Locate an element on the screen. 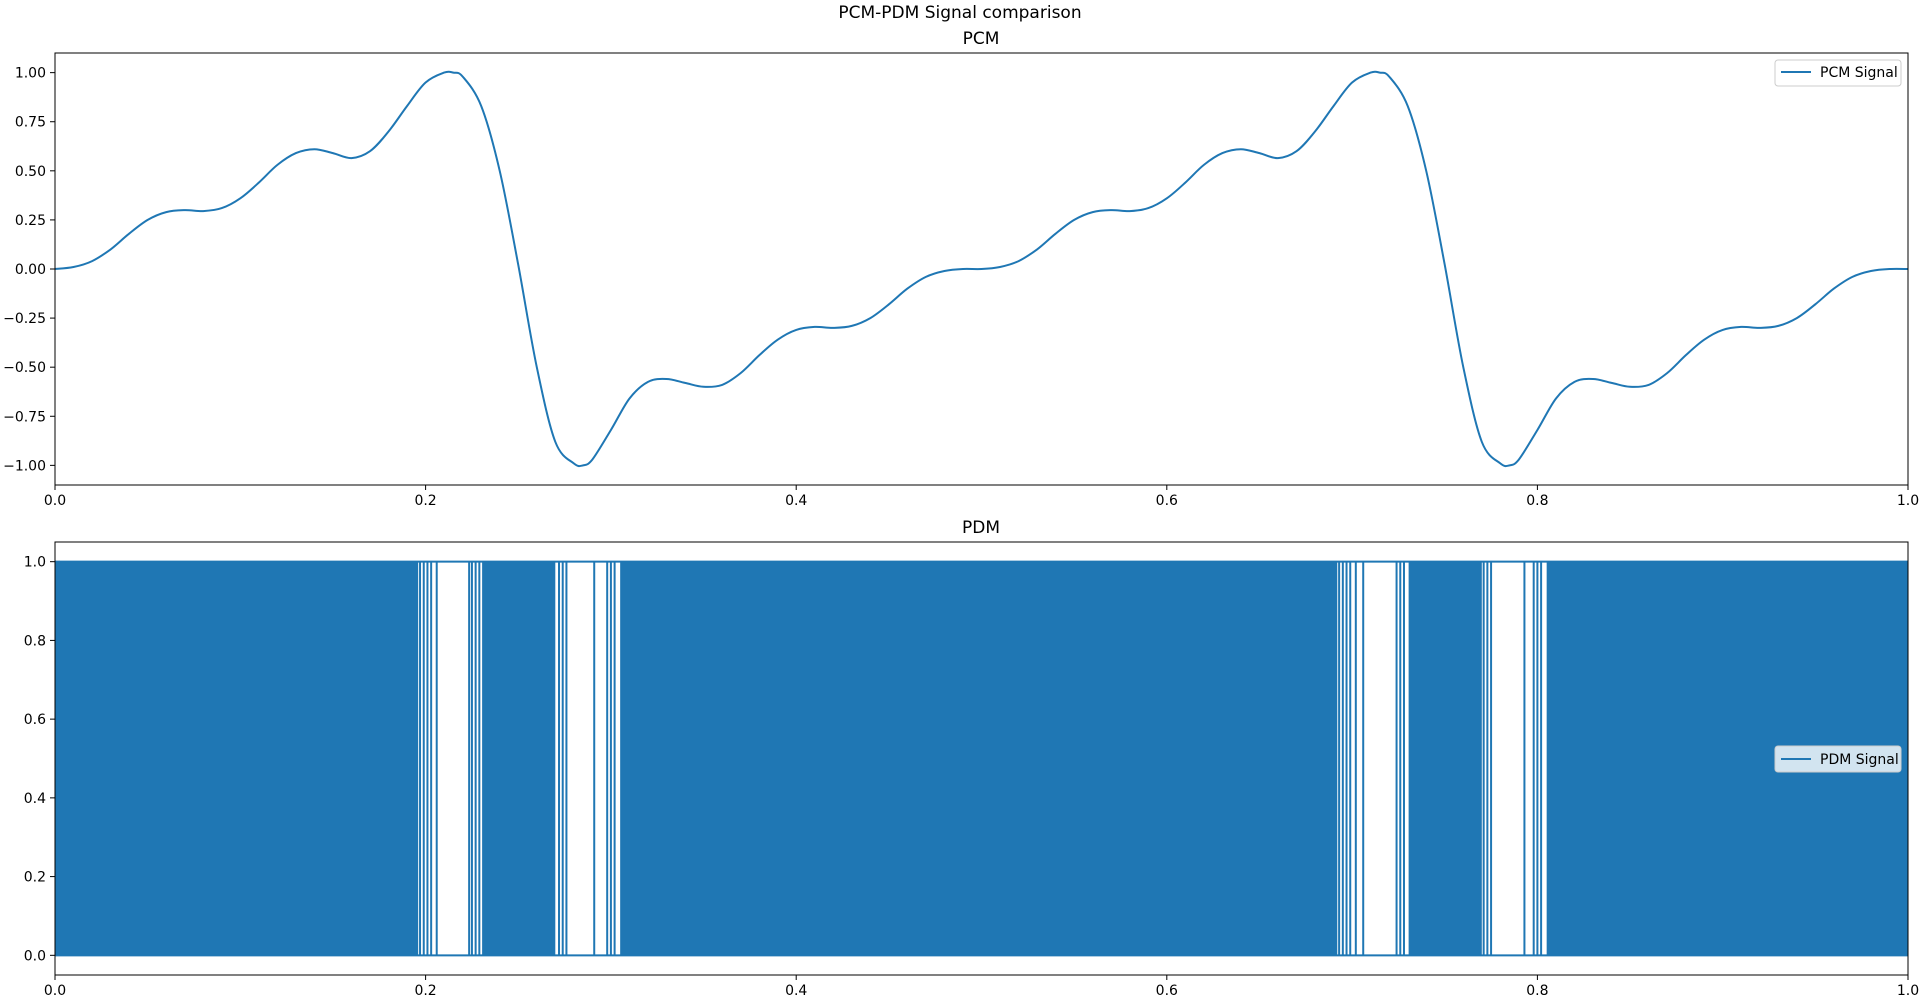 The width and height of the screenshot is (1920, 1001). pdm-y-axis: 1.0 0.8 0.6 0.4 0.2 0.0 is located at coordinates (39, 759).